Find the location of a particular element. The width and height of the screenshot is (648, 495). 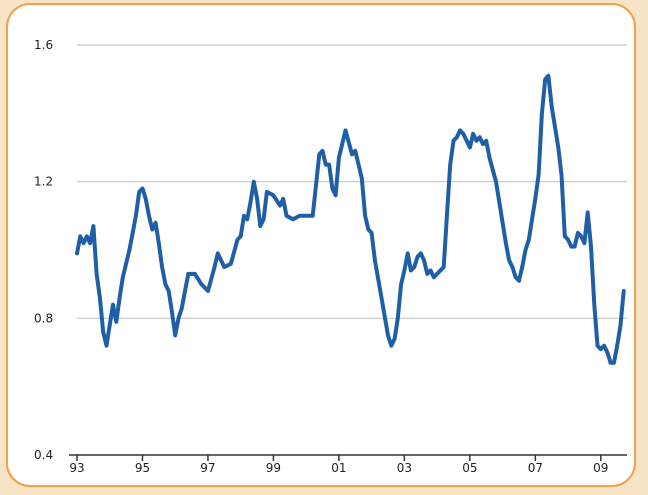

x-tick-label-2: 97 is located at coordinates (207, 468).